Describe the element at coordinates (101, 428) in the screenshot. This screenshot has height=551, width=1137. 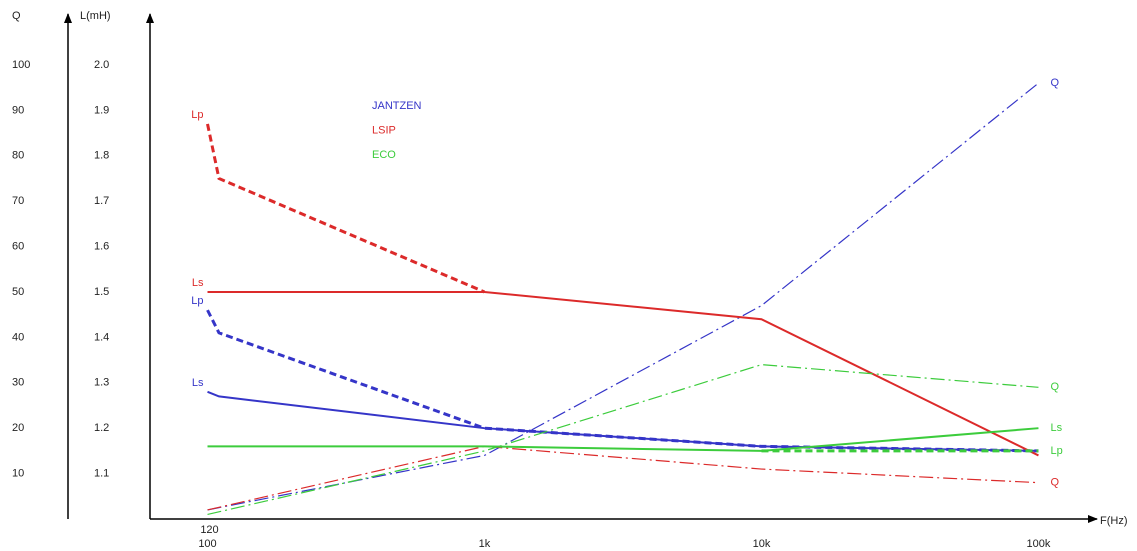
I see `y2-tick-label: 1.2` at that location.